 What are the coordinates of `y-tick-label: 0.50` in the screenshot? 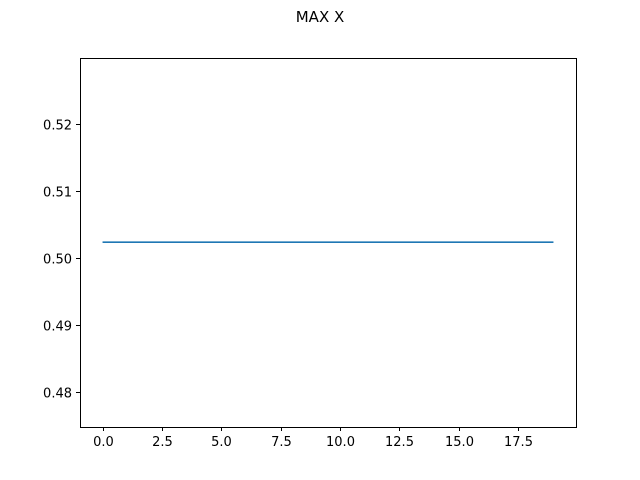 It's located at (57, 260).